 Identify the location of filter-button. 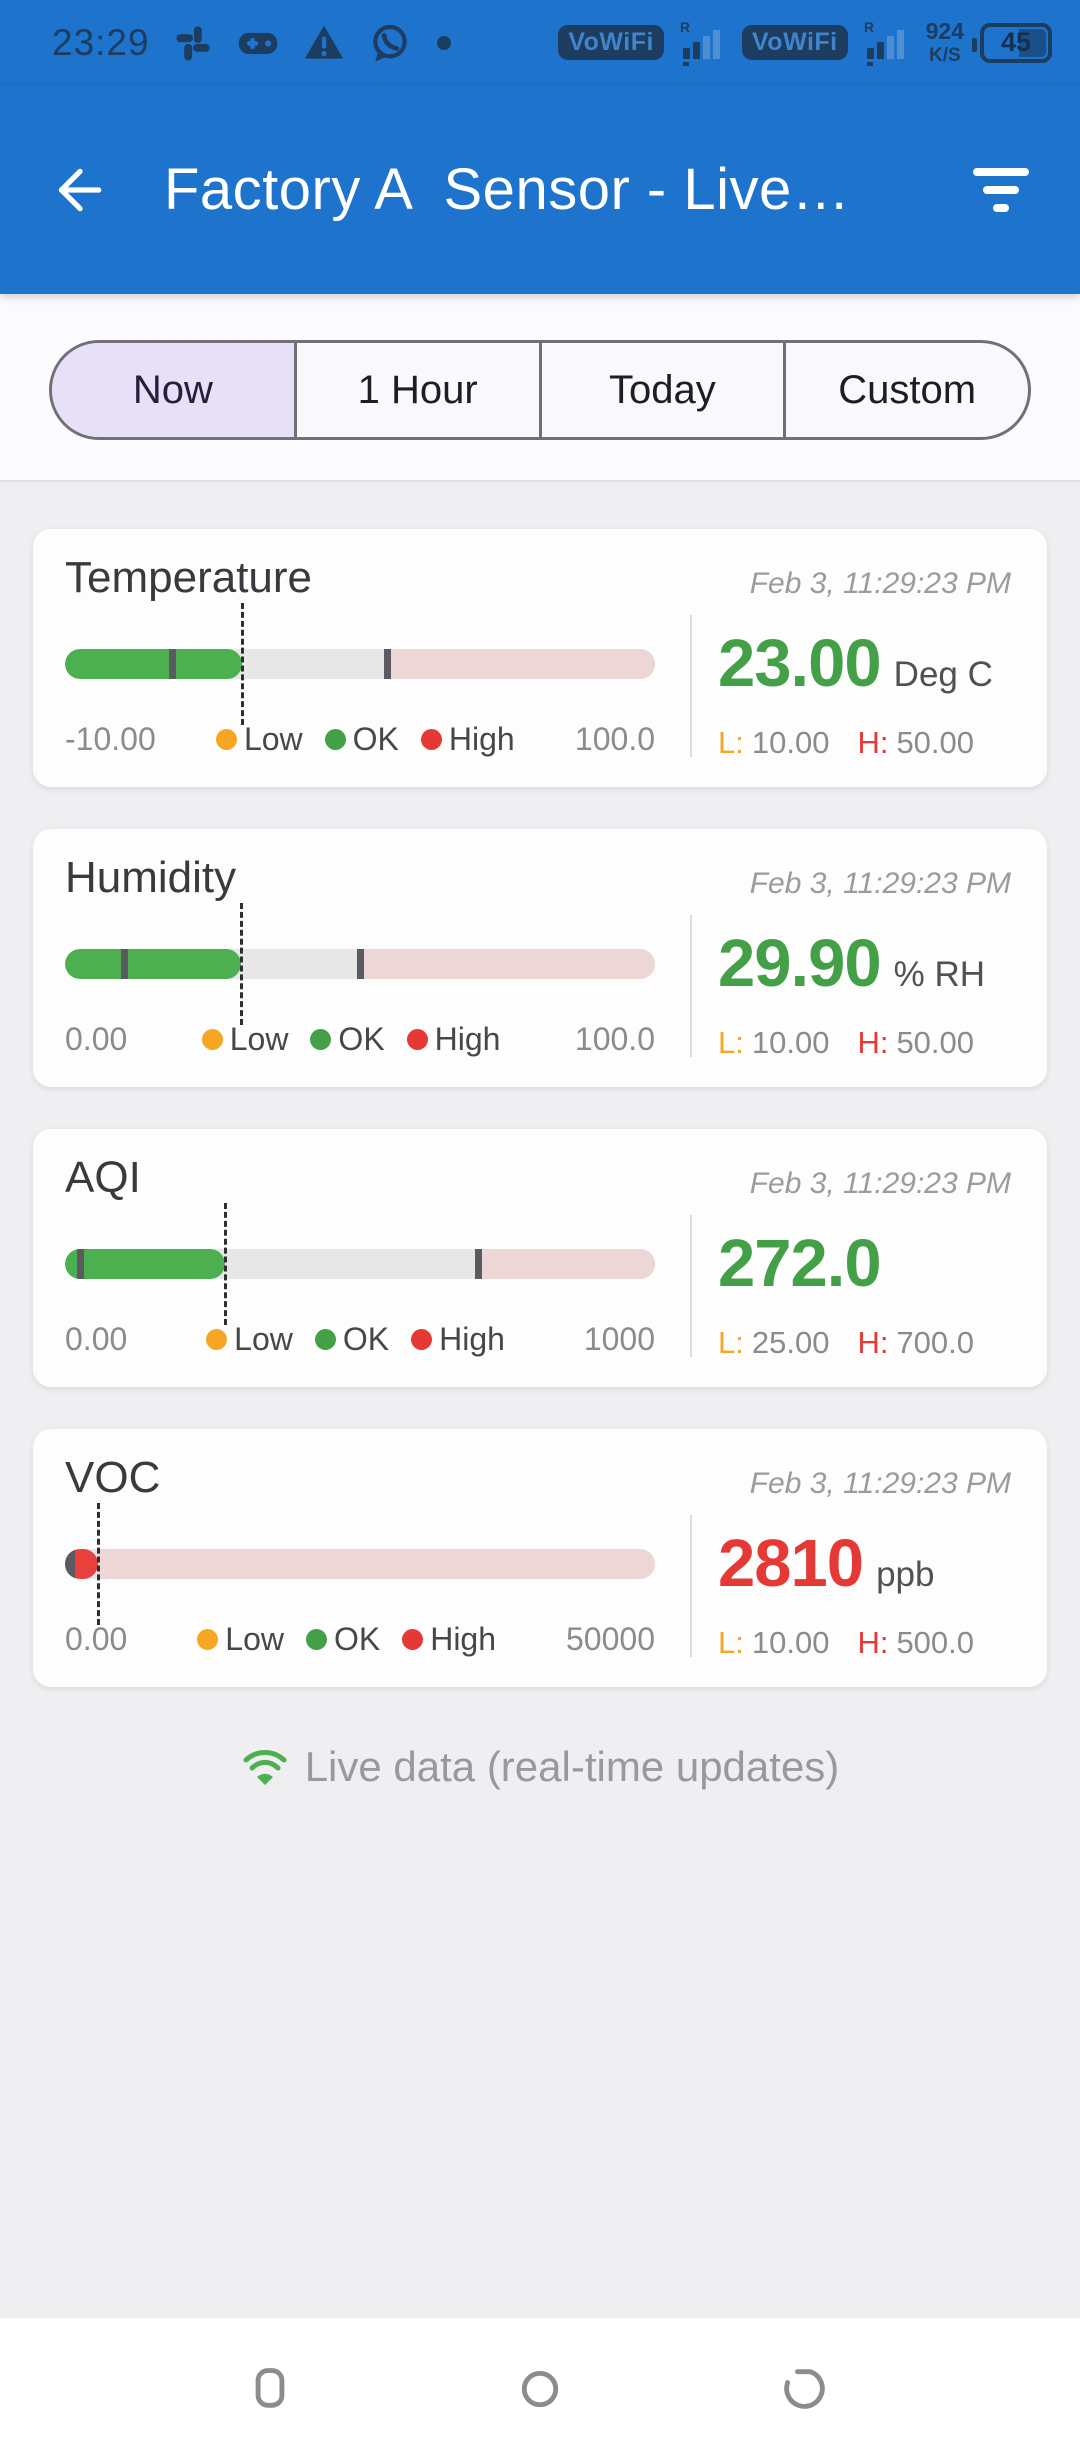
(1001, 189).